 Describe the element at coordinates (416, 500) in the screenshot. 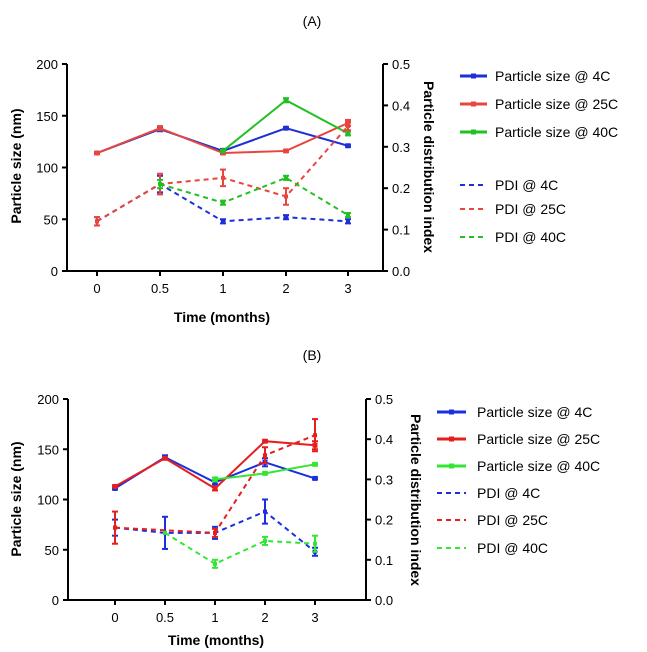

I see `y2-axis-label-b: Particle distribution index` at that location.